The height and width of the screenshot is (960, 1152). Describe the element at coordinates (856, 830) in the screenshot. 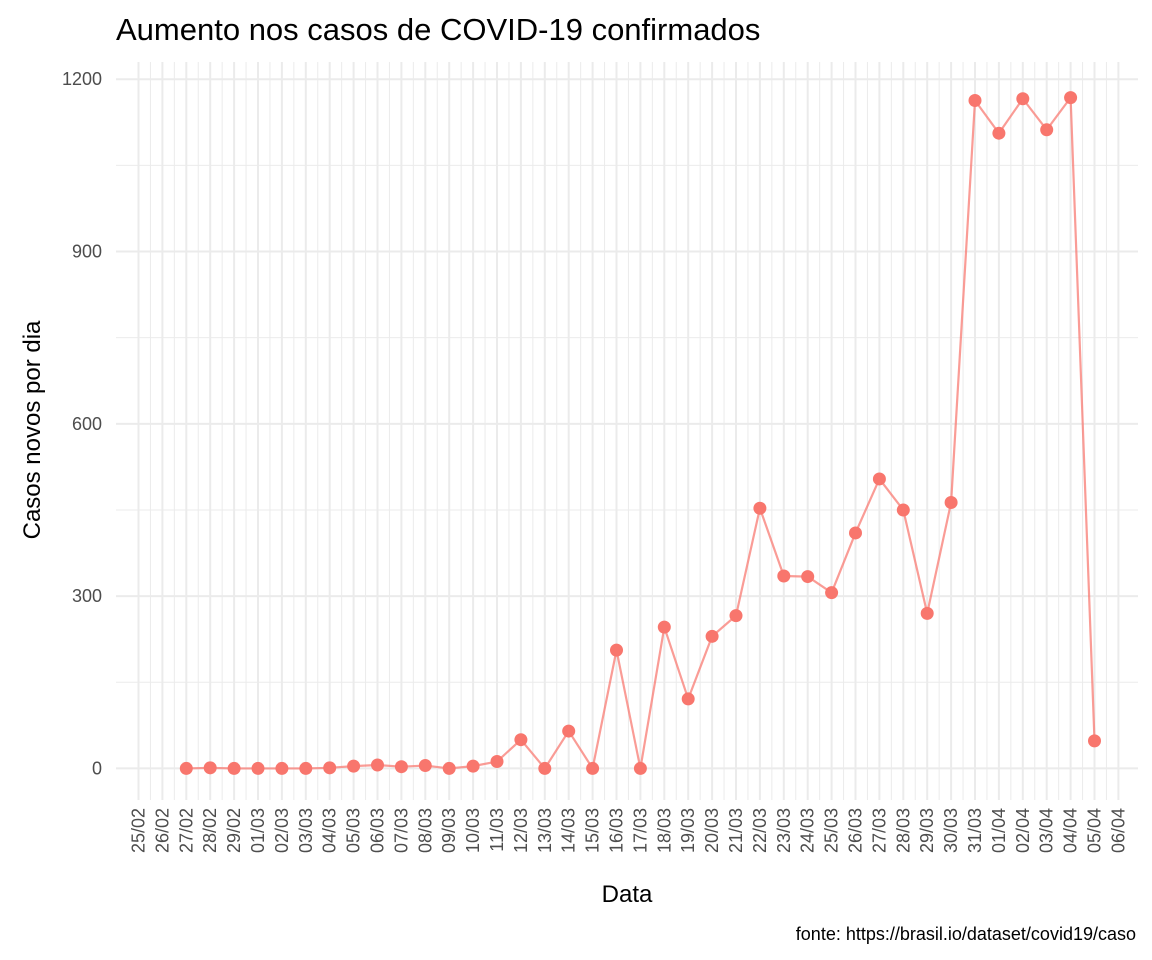

I see `x-tick-label: 26/03` at that location.